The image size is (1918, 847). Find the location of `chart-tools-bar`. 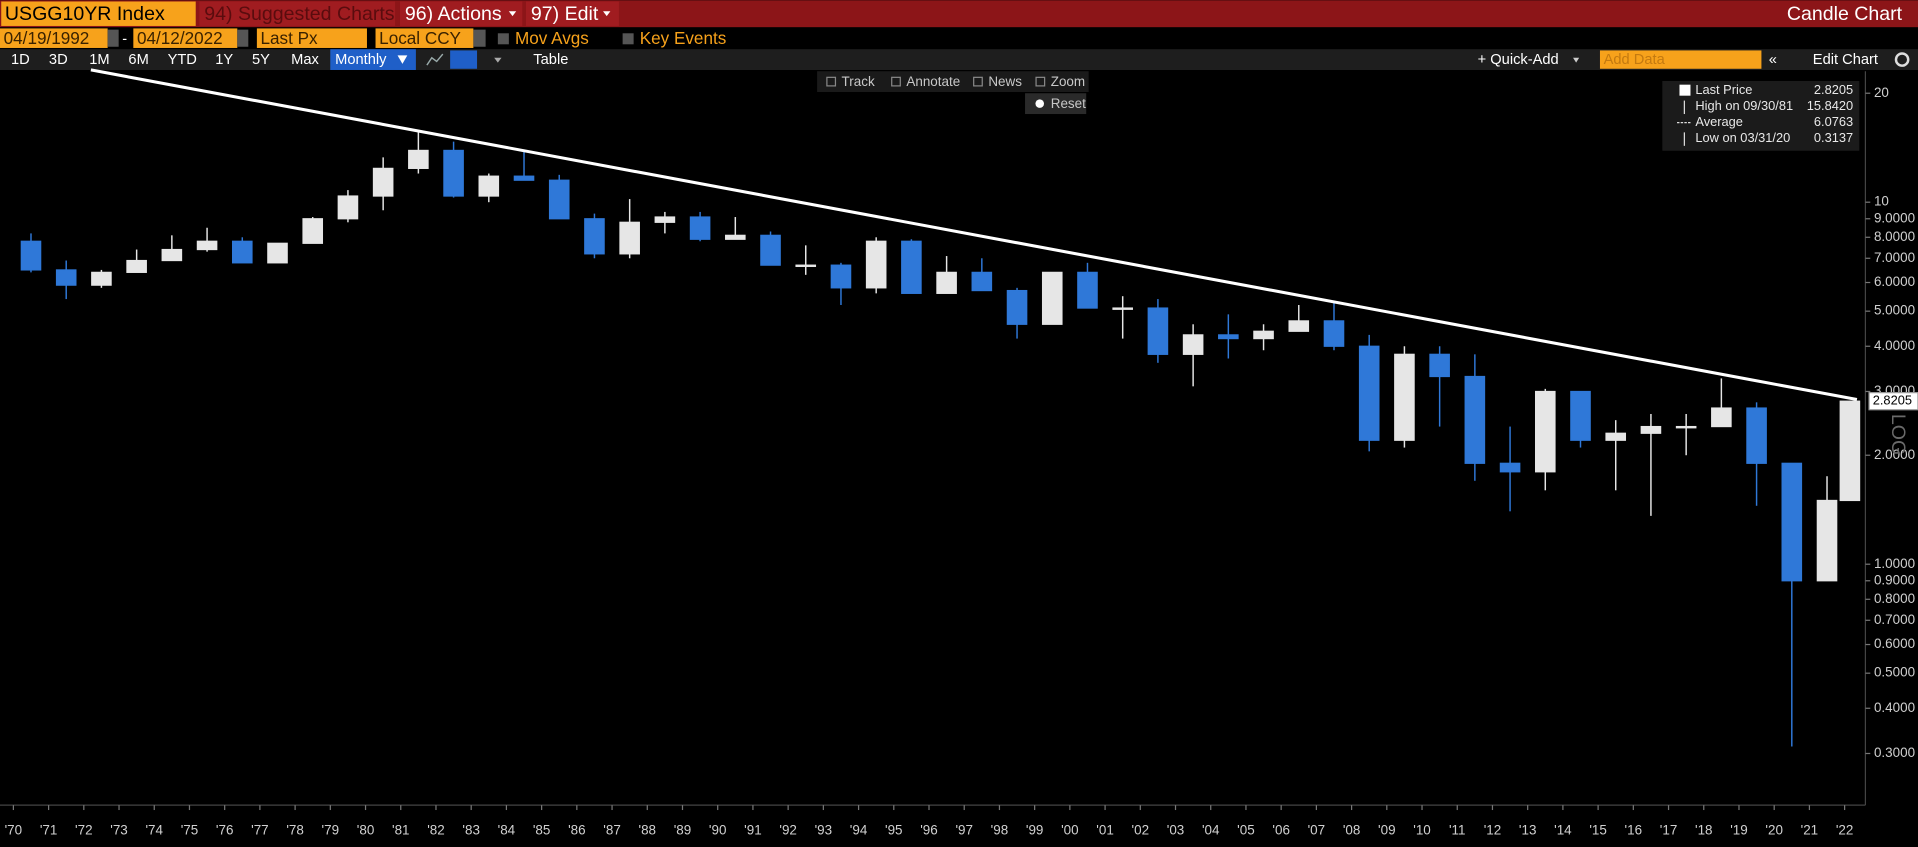

chart-tools-bar is located at coordinates (953, 82).